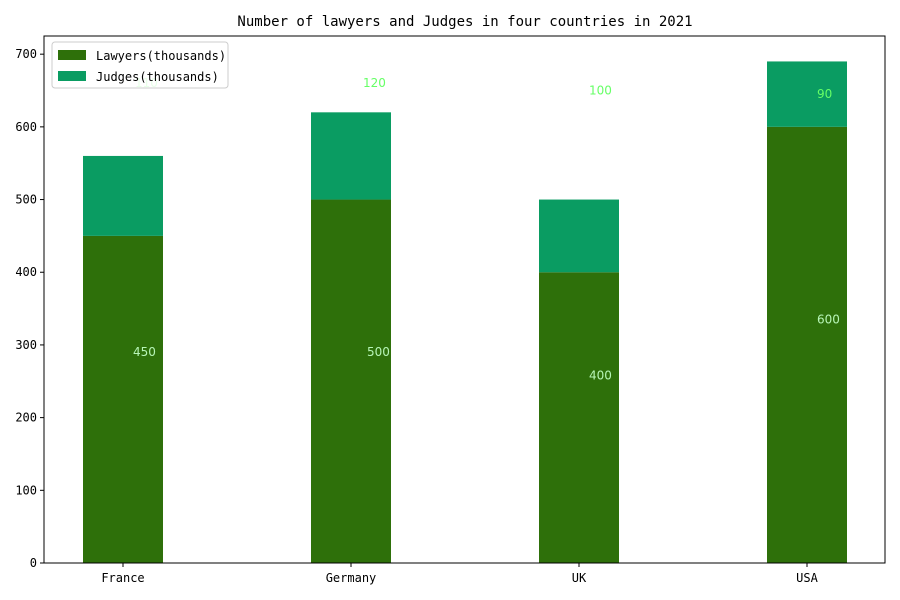 This screenshot has height=600, width=900. What do you see at coordinates (807, 94) in the screenshot?
I see `bar-judges-usa` at bounding box center [807, 94].